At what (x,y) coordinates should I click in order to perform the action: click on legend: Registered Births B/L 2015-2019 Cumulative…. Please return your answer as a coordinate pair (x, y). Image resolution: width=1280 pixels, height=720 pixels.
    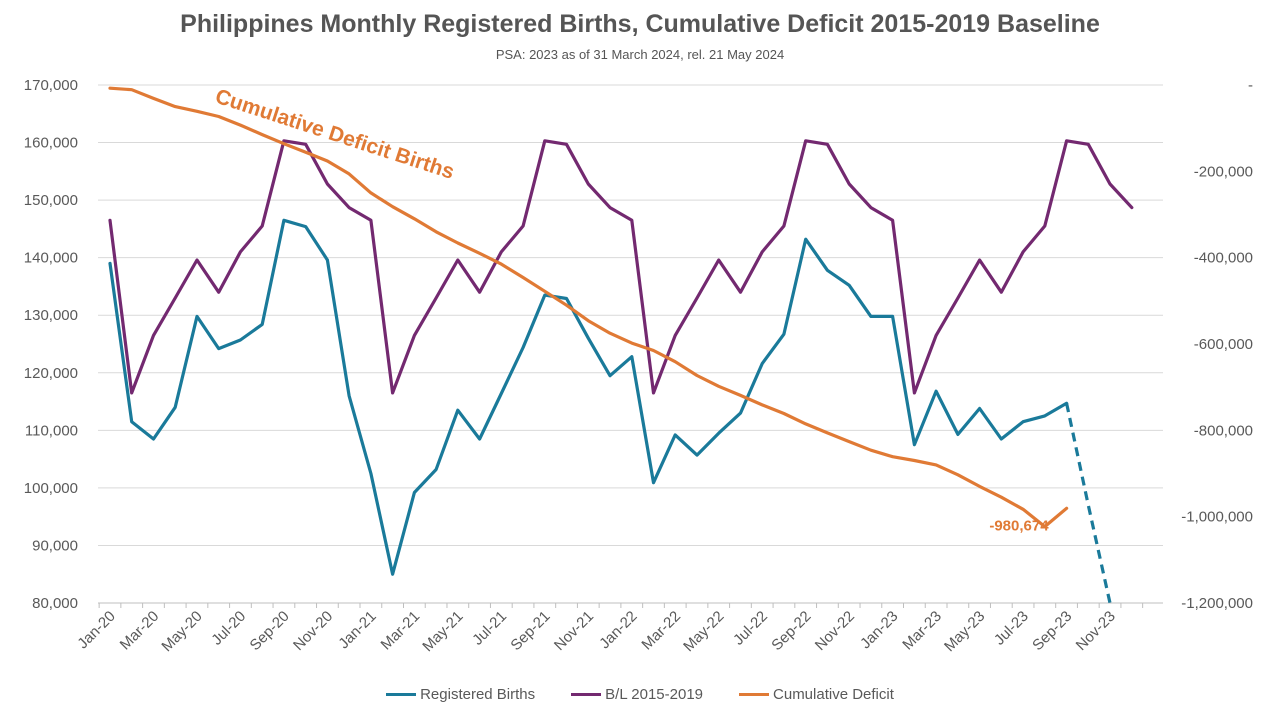
    Looking at the image, I should click on (640, 694).